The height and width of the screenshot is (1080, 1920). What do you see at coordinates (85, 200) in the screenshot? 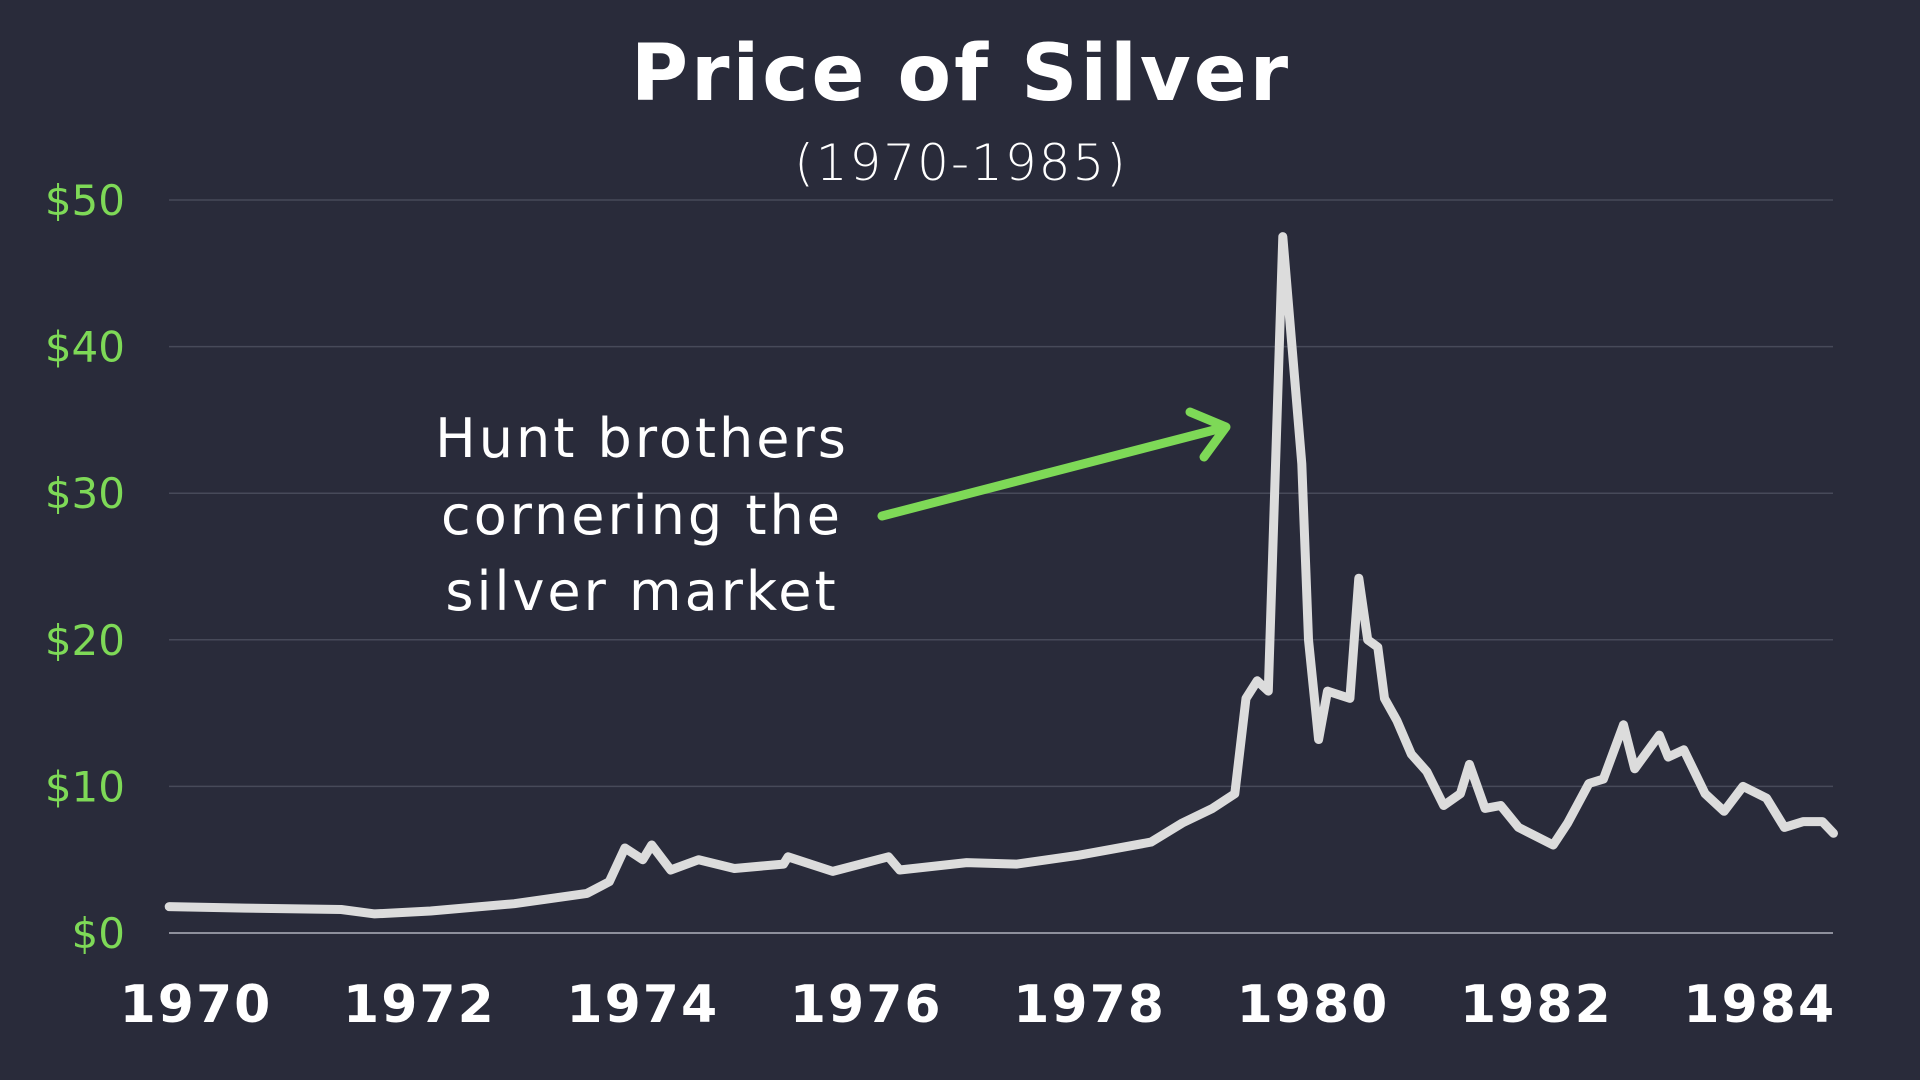
I see `y-tick-label: $50` at bounding box center [85, 200].